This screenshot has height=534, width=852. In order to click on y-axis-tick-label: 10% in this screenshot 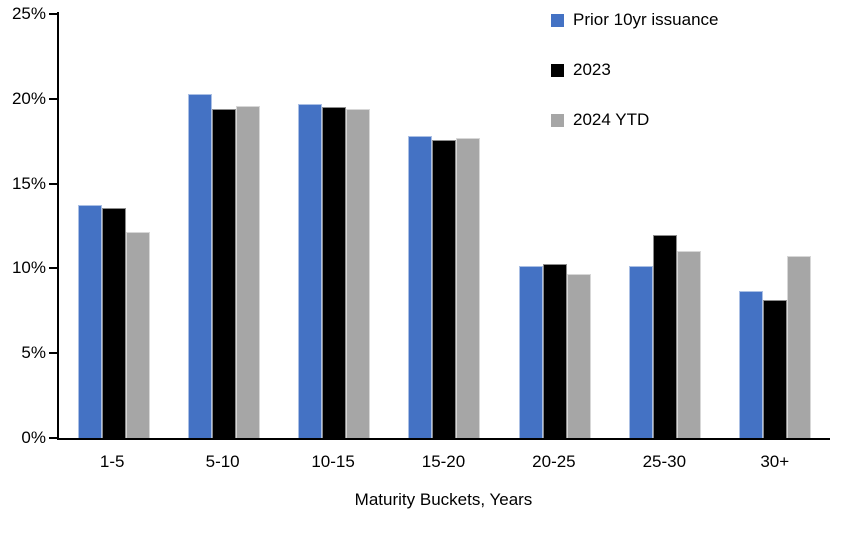, I will do `click(28, 268)`.